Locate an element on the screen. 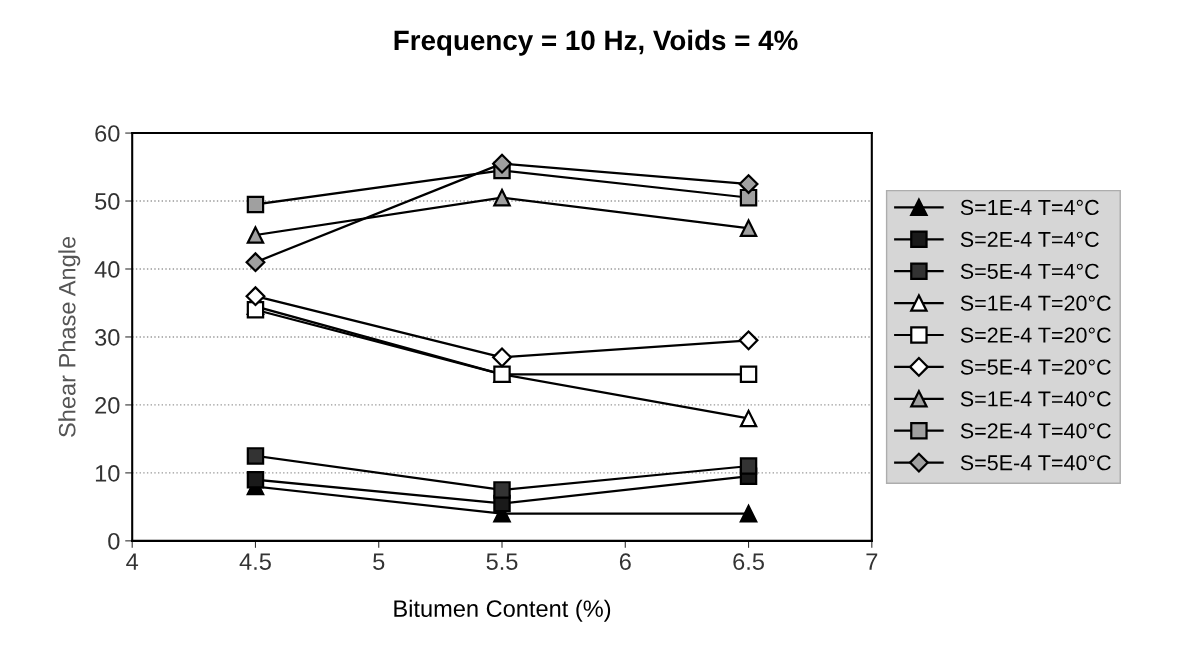 This screenshot has width=1191, height=662. y-tick-label: 50 is located at coordinates (107, 201).